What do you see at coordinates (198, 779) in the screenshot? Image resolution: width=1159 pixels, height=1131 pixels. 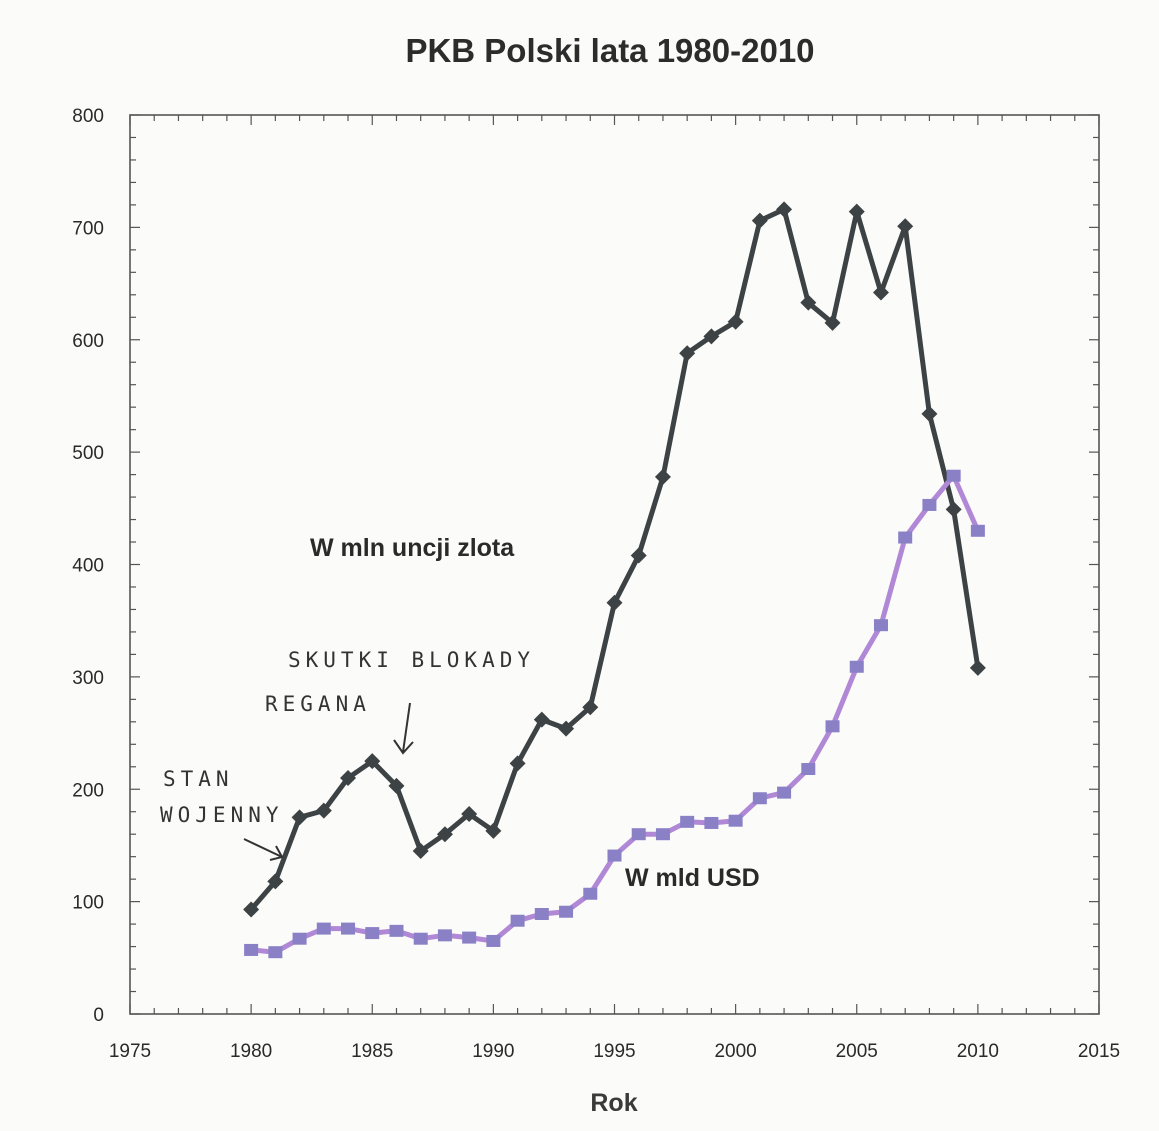 I see `annotation-stan: STAN` at bounding box center [198, 779].